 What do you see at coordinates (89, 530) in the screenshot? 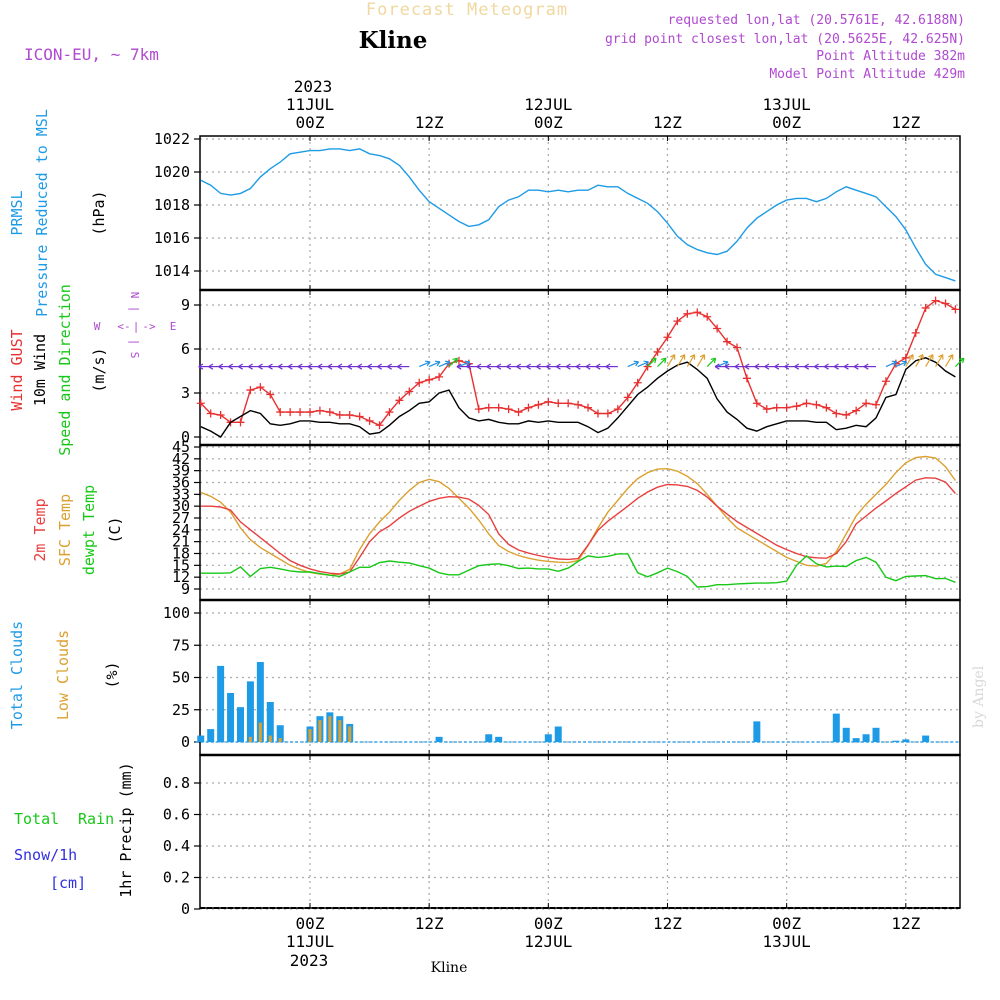
I see `ylabel-dewpt-temp: dewpt Temp` at bounding box center [89, 530].